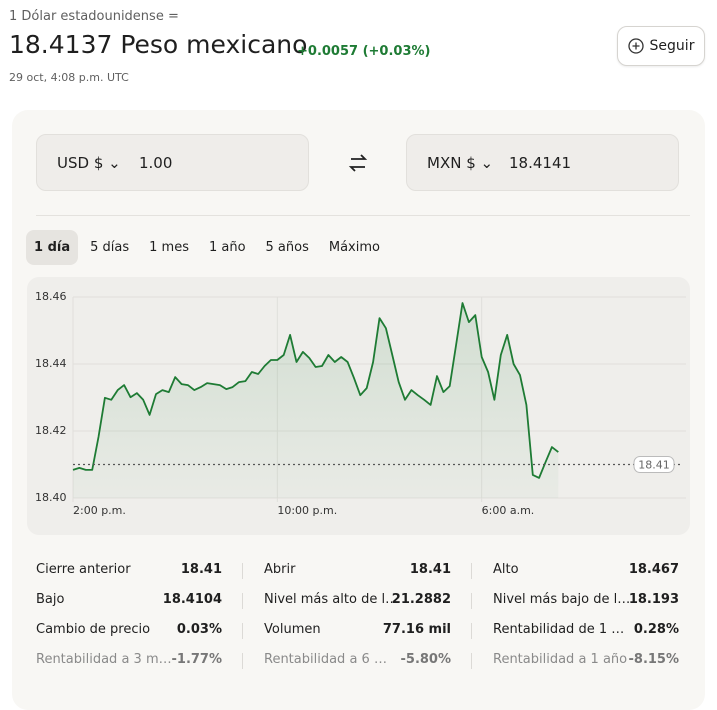  I want to click on separator, so click(363, 215).